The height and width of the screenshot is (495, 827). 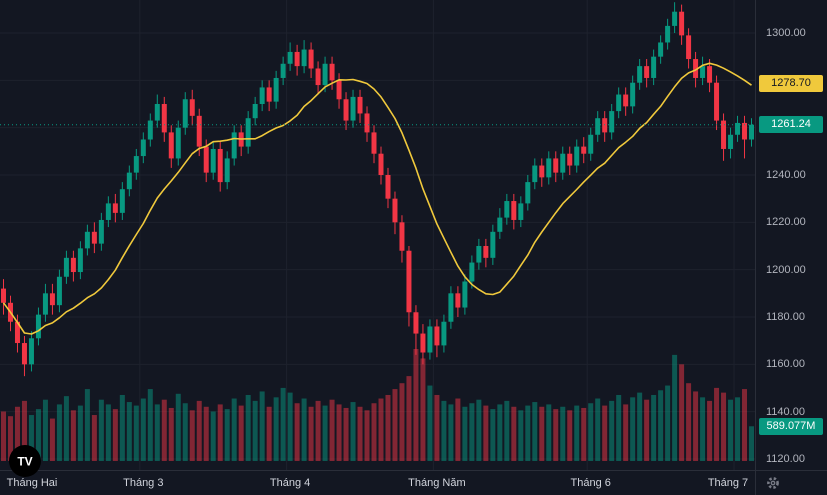 I want to click on time-axis-label: Tháng 4, so click(x=290, y=483).